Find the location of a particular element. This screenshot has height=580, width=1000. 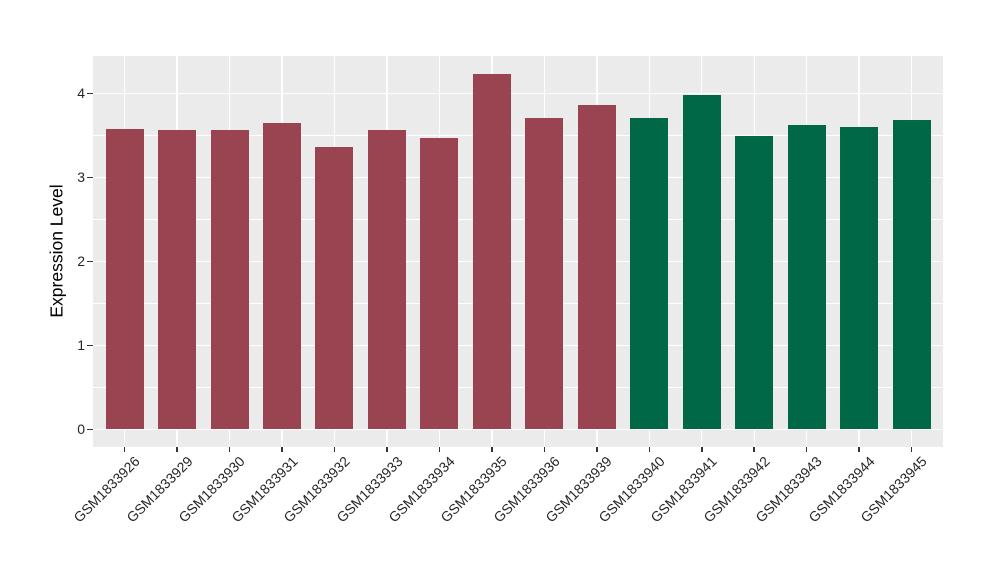

bar-GSM1833929 is located at coordinates (177, 280).